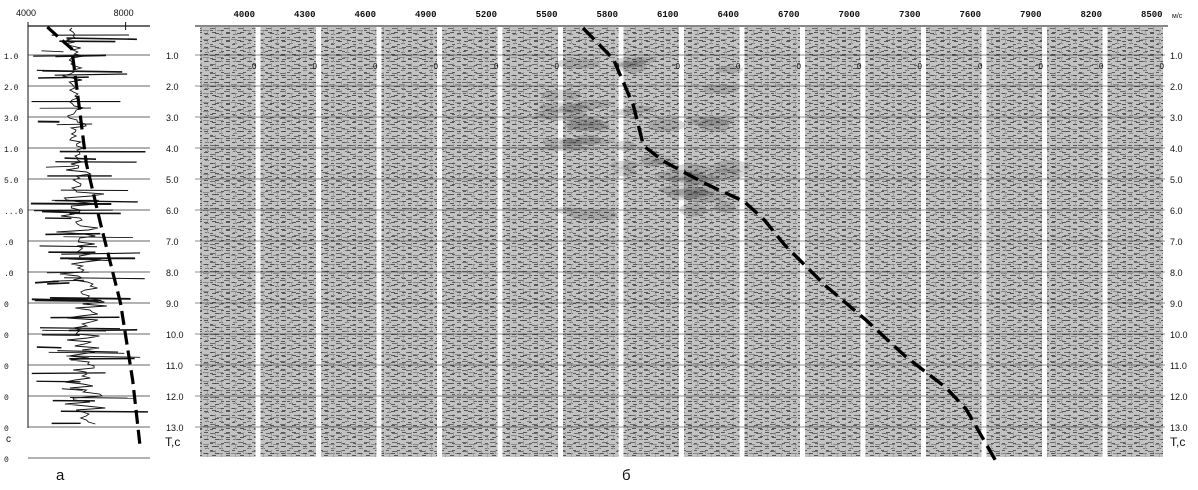 The height and width of the screenshot is (490, 1198). I want to click on panel-b-y-tick-label-left: 4.0, so click(172, 149).